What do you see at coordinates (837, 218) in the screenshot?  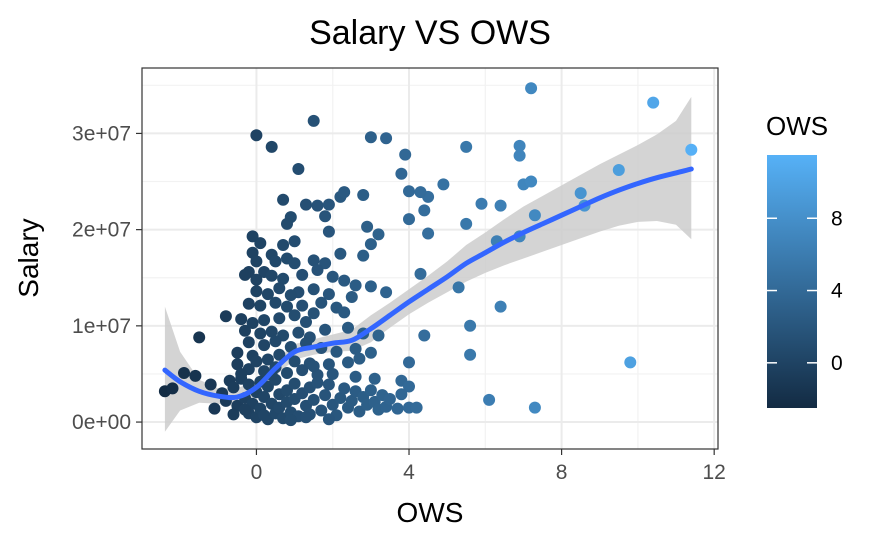 I see `legend-tick-label: 8` at bounding box center [837, 218].